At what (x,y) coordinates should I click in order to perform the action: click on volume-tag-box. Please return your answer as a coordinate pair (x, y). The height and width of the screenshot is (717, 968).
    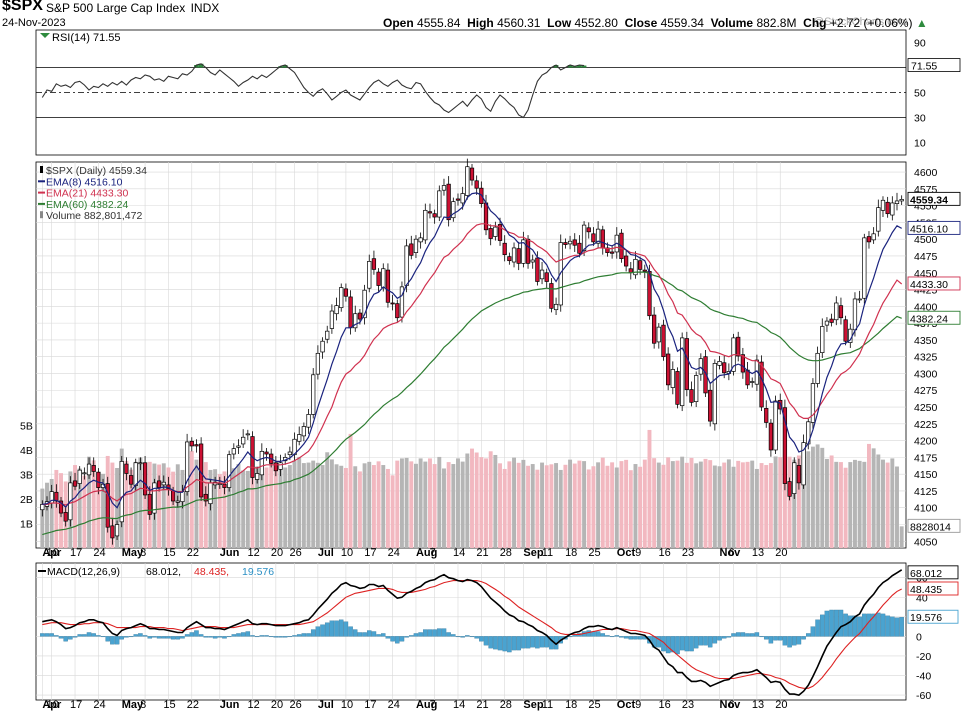
    Looking at the image, I should click on (934, 525).